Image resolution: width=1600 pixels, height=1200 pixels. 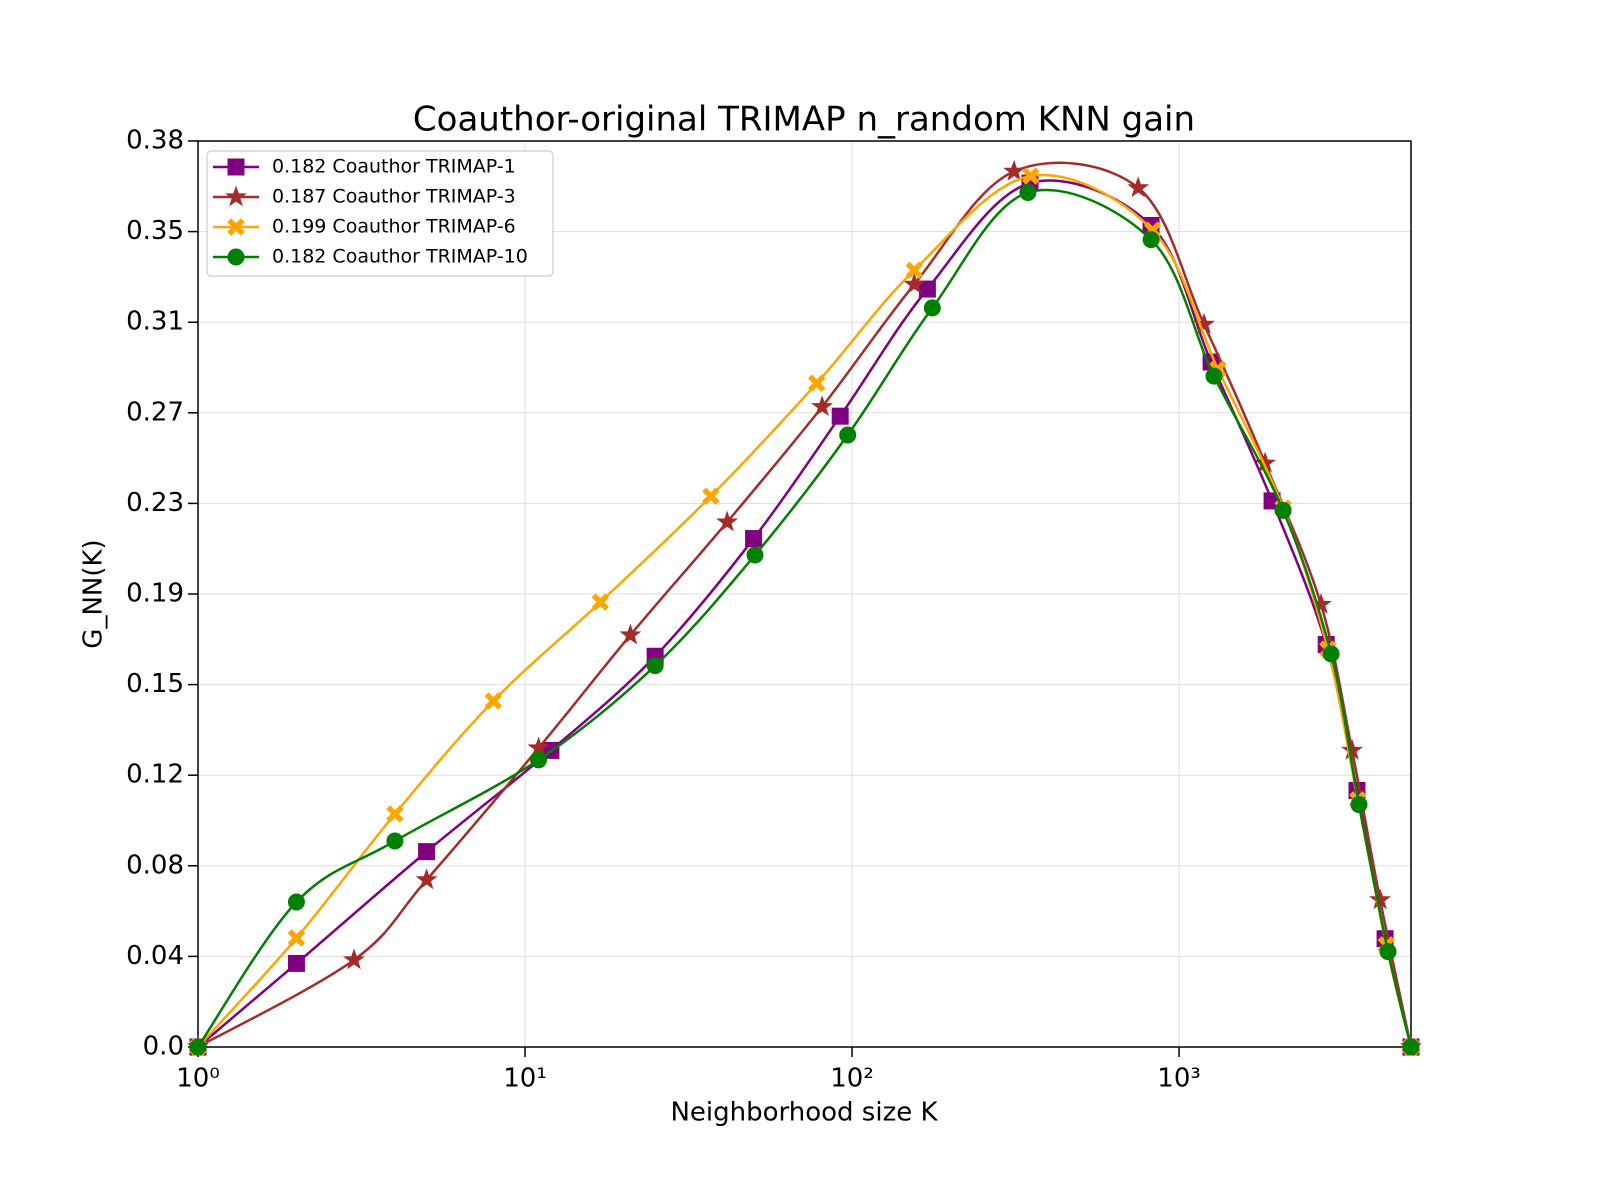 I want to click on legend-box, so click(x=380, y=213).